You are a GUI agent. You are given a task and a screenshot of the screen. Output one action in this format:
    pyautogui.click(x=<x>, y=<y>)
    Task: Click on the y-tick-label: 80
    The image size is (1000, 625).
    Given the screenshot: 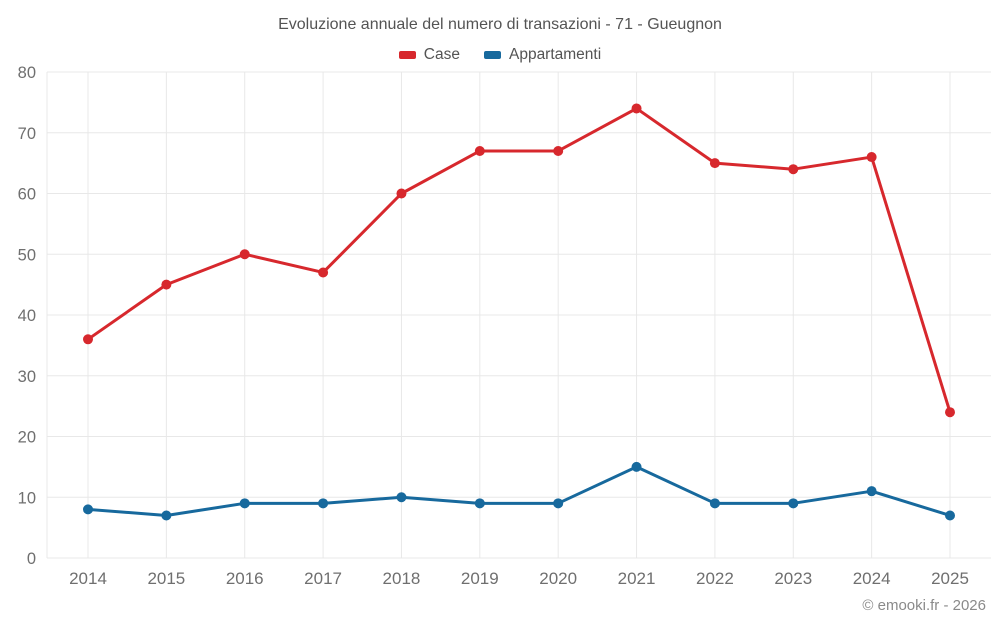 What is the action you would take?
    pyautogui.click(x=27, y=73)
    